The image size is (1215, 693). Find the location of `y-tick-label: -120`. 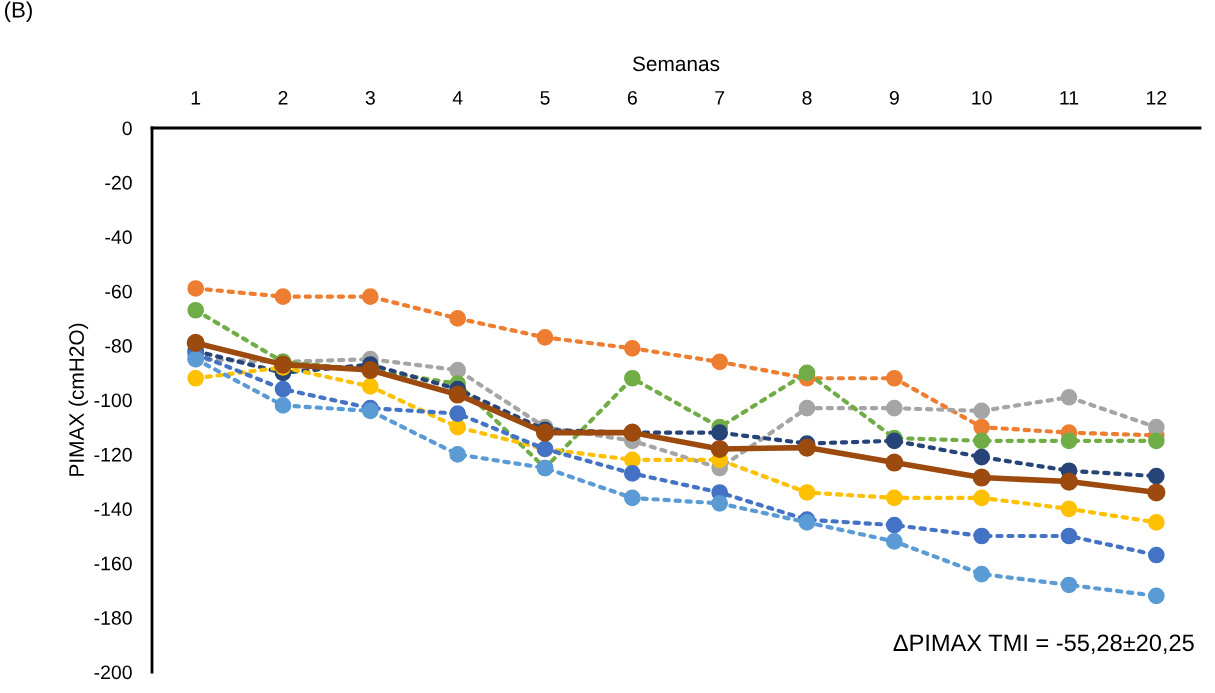

y-tick-label: -120 is located at coordinates (113, 454).